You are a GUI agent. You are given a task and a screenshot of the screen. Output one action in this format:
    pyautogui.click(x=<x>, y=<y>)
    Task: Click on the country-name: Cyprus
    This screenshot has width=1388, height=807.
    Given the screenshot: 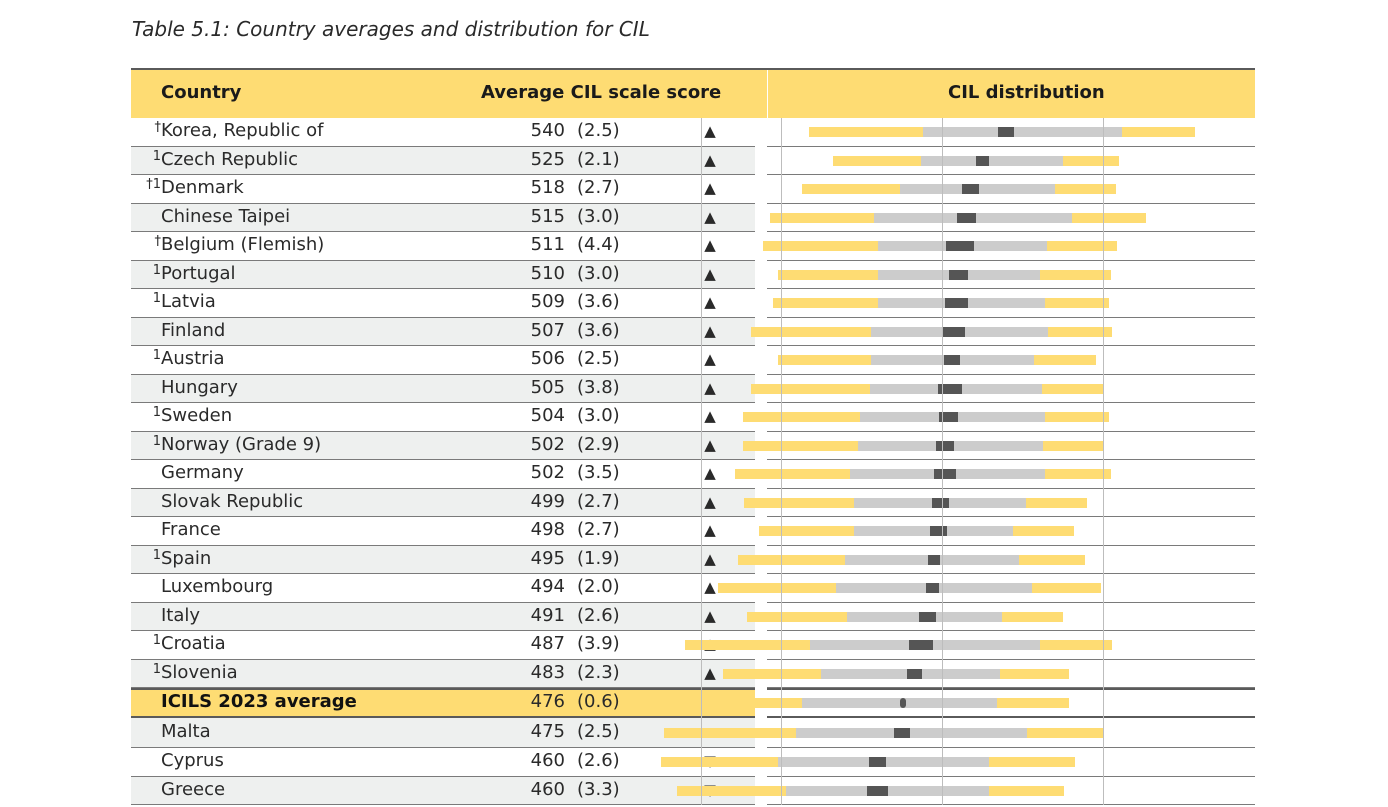 What is the action you would take?
    pyautogui.click(x=192, y=761)
    